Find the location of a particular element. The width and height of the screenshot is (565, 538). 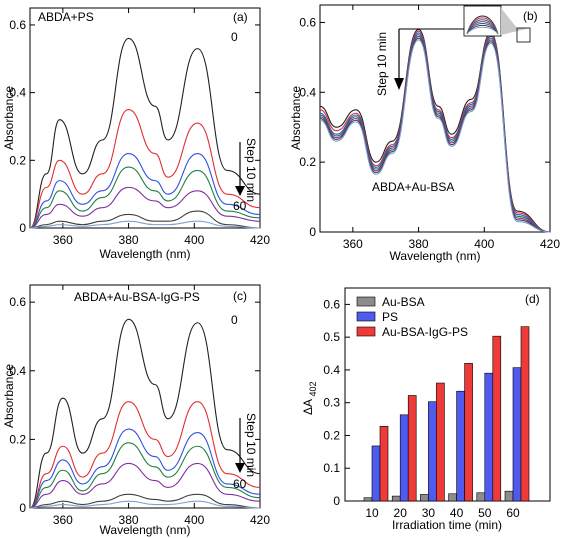

legend-label: Au-BSA is located at coordinates (403, 302).